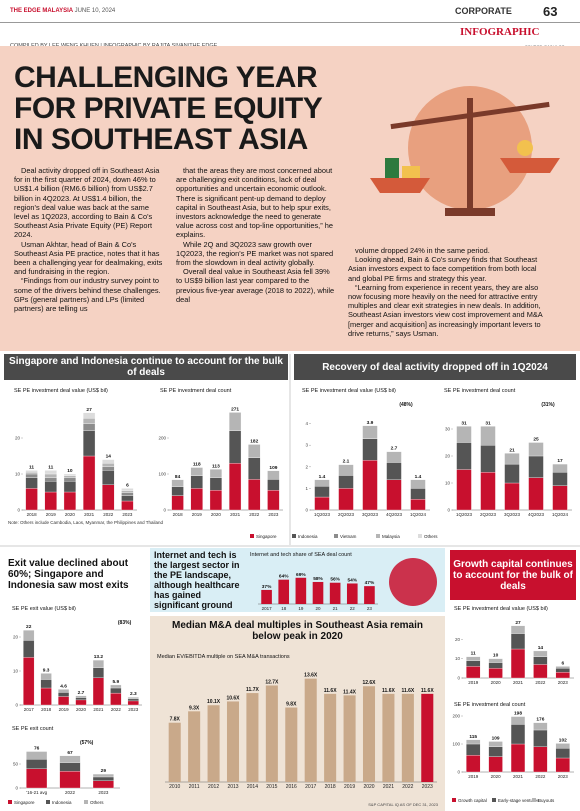 This screenshot has height=811, width=580. I want to click on x-tick-label: 2013, so click(232, 787).